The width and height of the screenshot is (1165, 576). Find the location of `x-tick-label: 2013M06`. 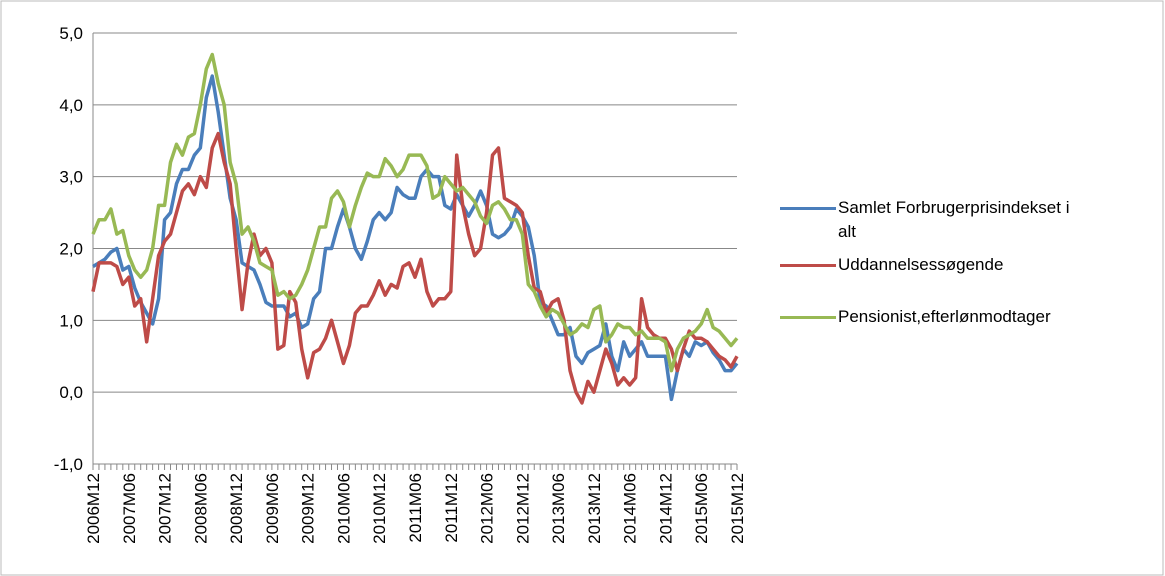

x-tick-label: 2013M06 is located at coordinates (558, 508).